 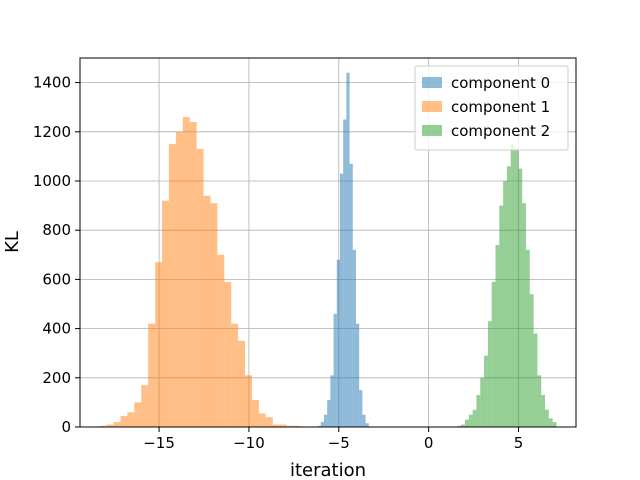 What do you see at coordinates (500, 131) in the screenshot?
I see `legend-entry-label: component 2` at bounding box center [500, 131].